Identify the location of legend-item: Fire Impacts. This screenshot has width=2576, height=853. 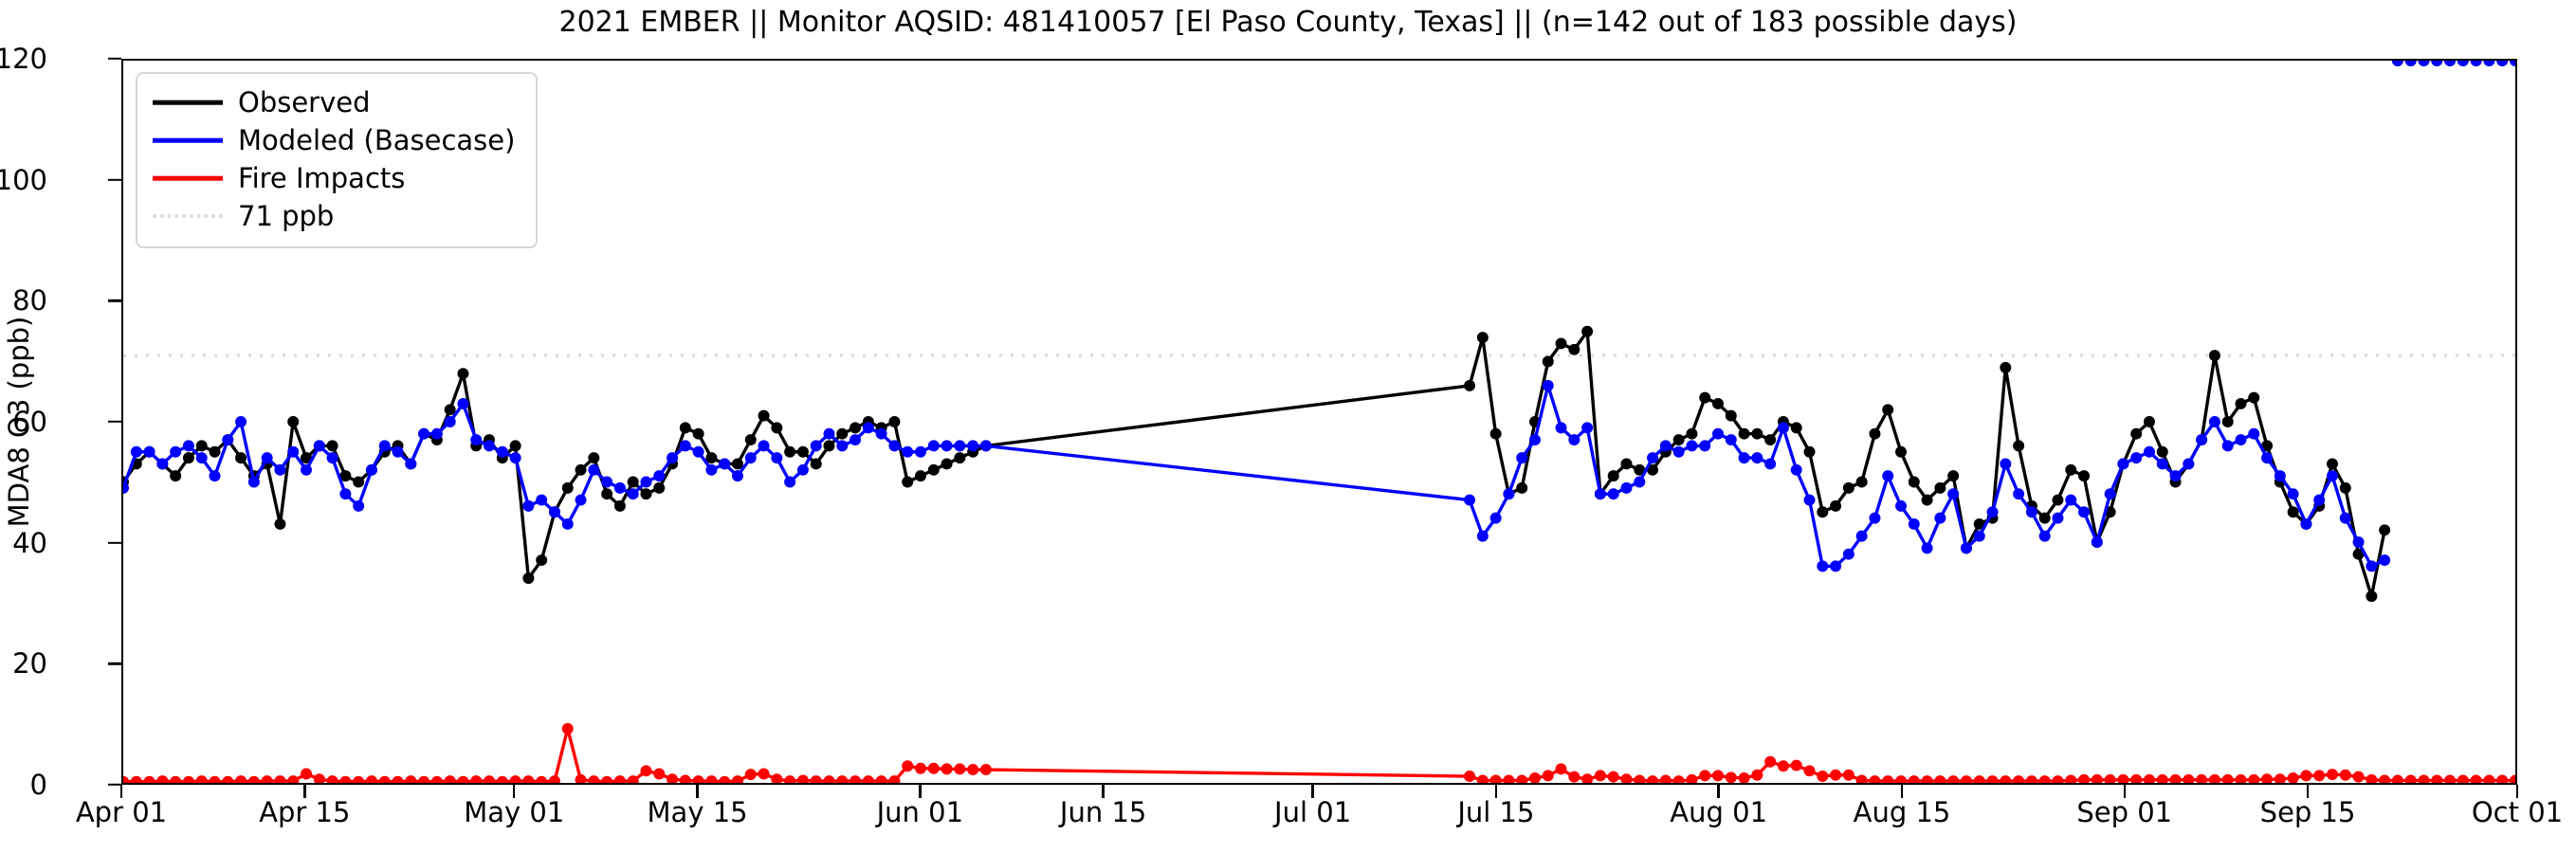
(334, 178).